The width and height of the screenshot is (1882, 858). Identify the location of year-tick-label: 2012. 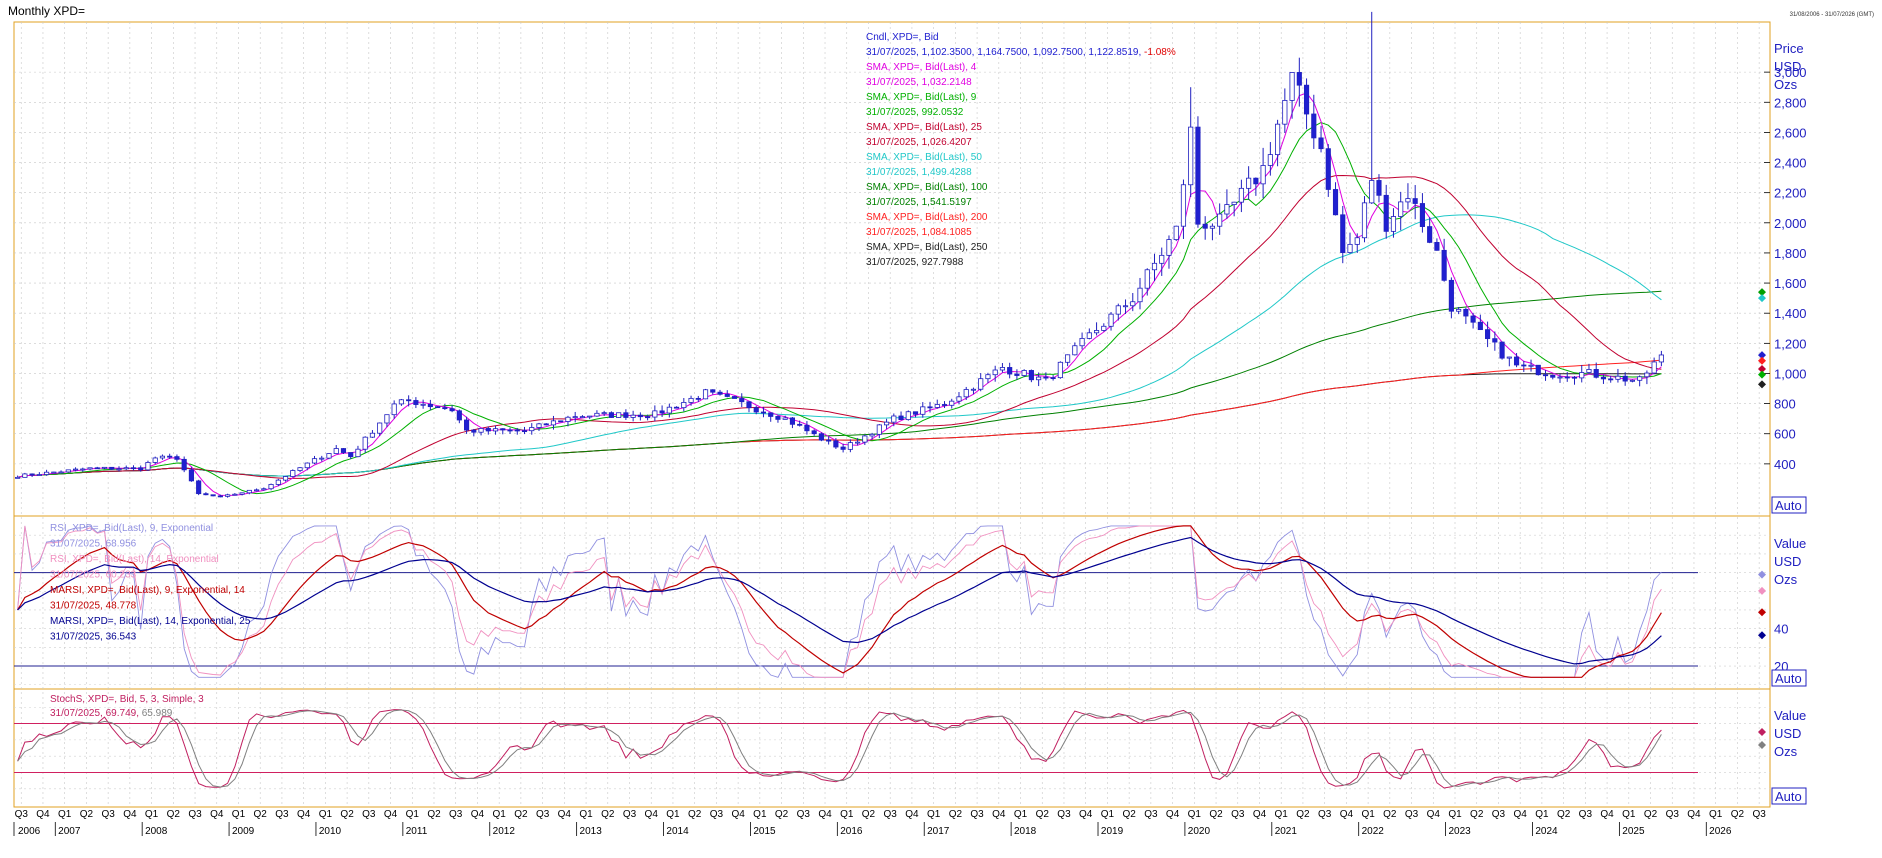
(504, 831).